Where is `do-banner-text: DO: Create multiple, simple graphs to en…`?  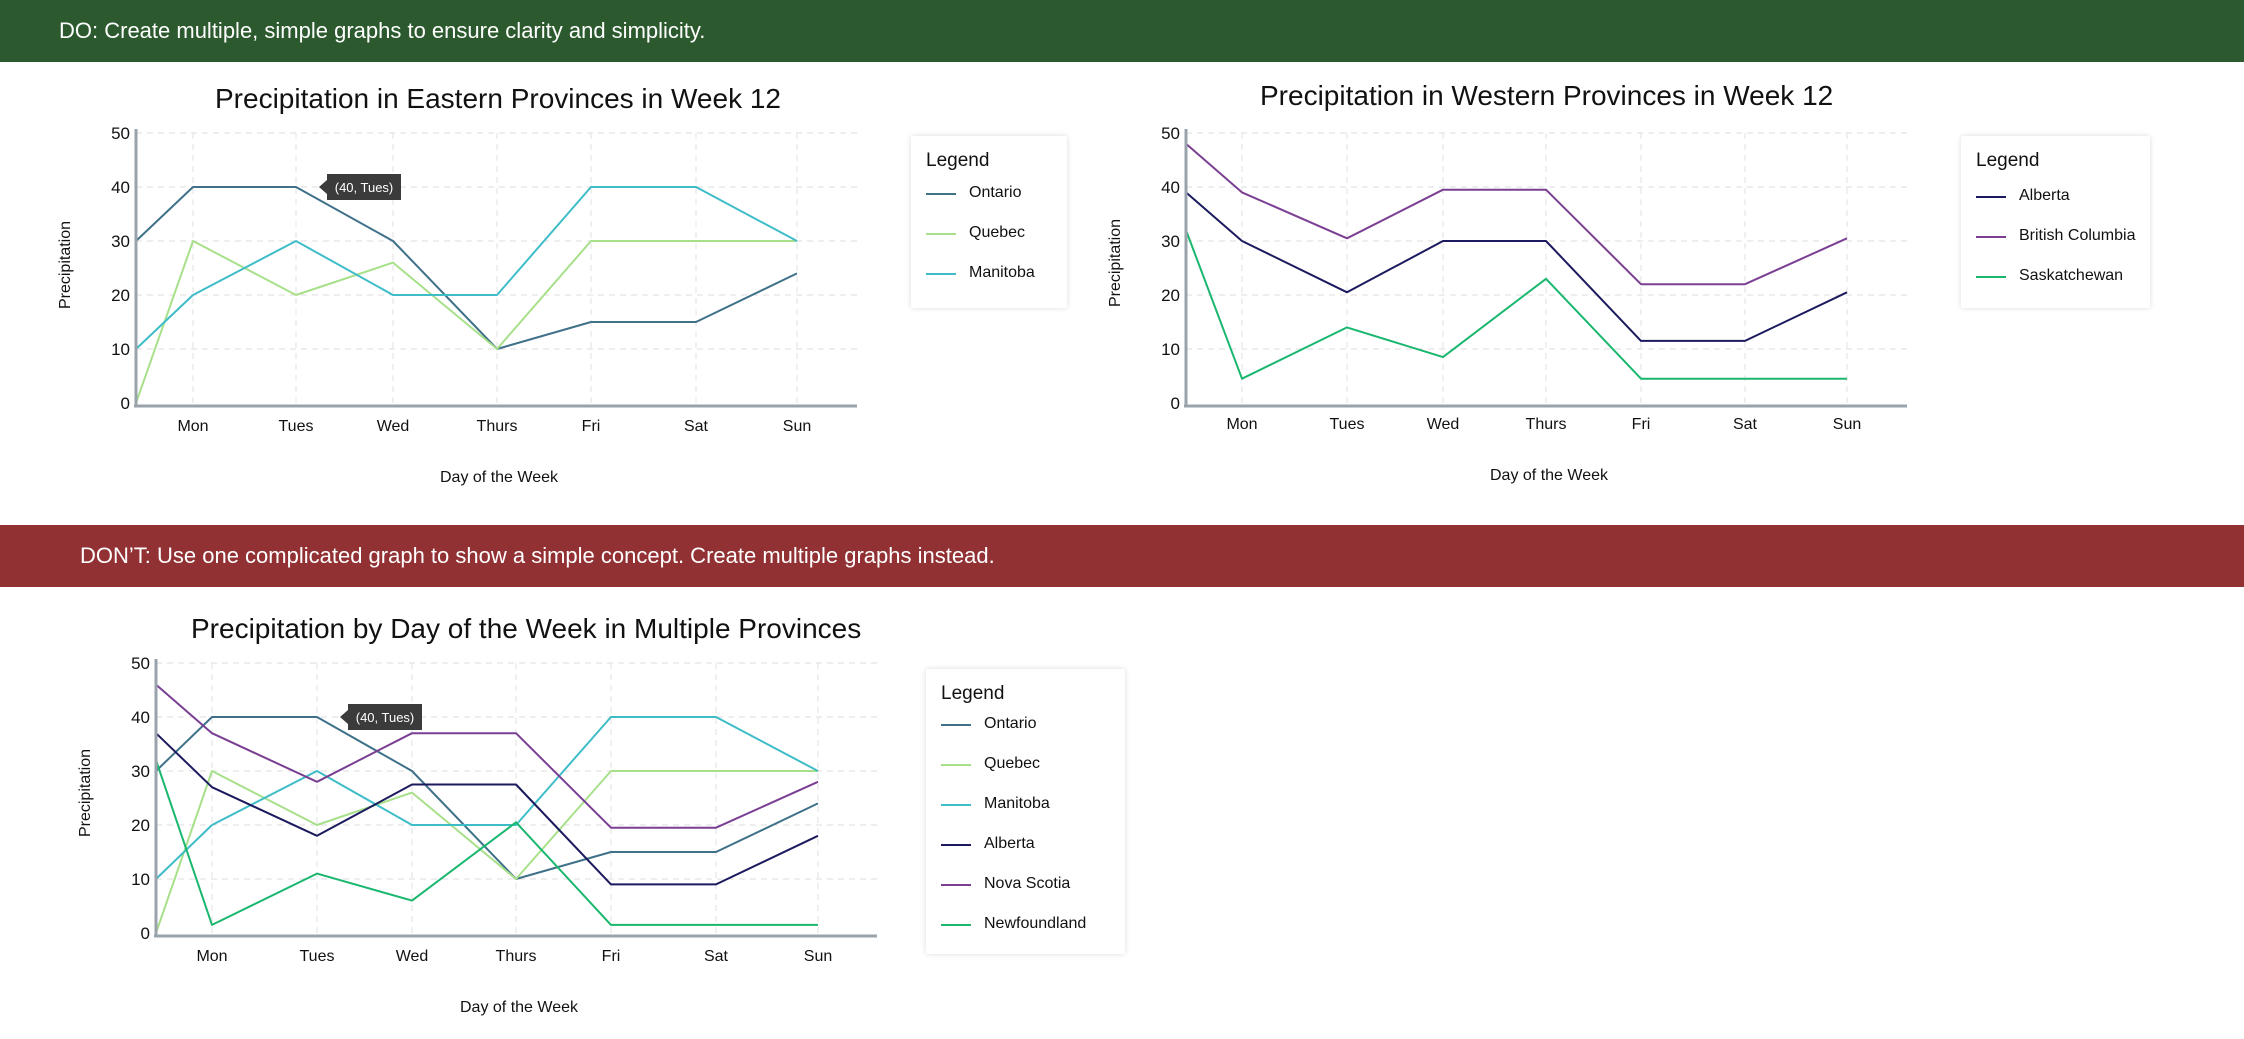 do-banner-text: DO: Create multiple, simple graphs to en… is located at coordinates (382, 30).